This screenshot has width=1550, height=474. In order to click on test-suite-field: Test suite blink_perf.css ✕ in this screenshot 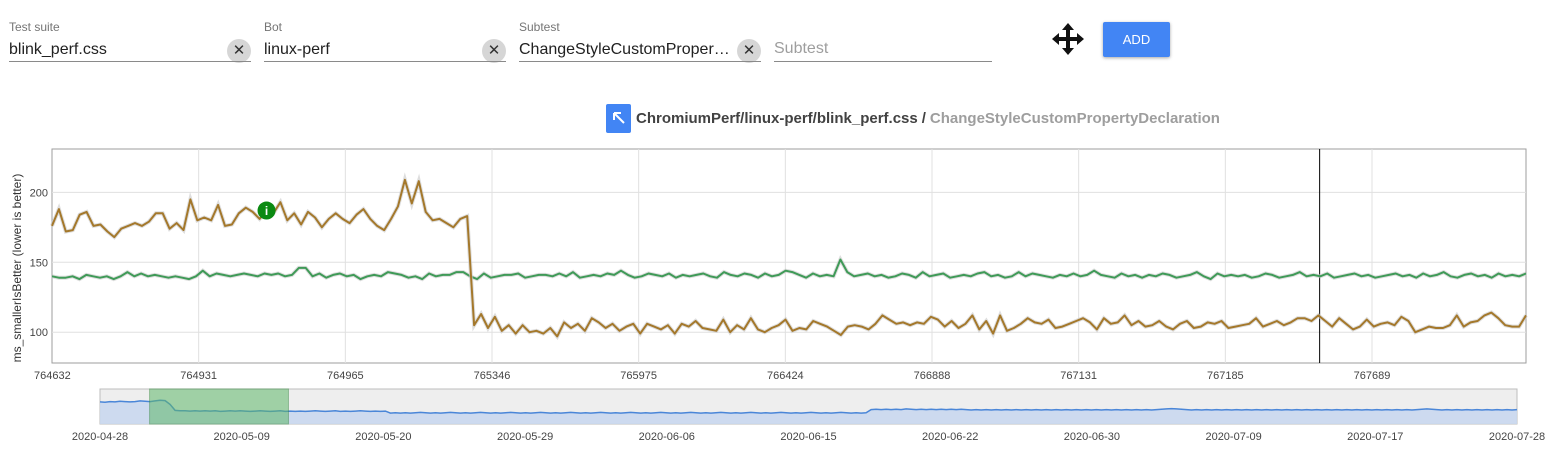, I will do `click(130, 38)`.